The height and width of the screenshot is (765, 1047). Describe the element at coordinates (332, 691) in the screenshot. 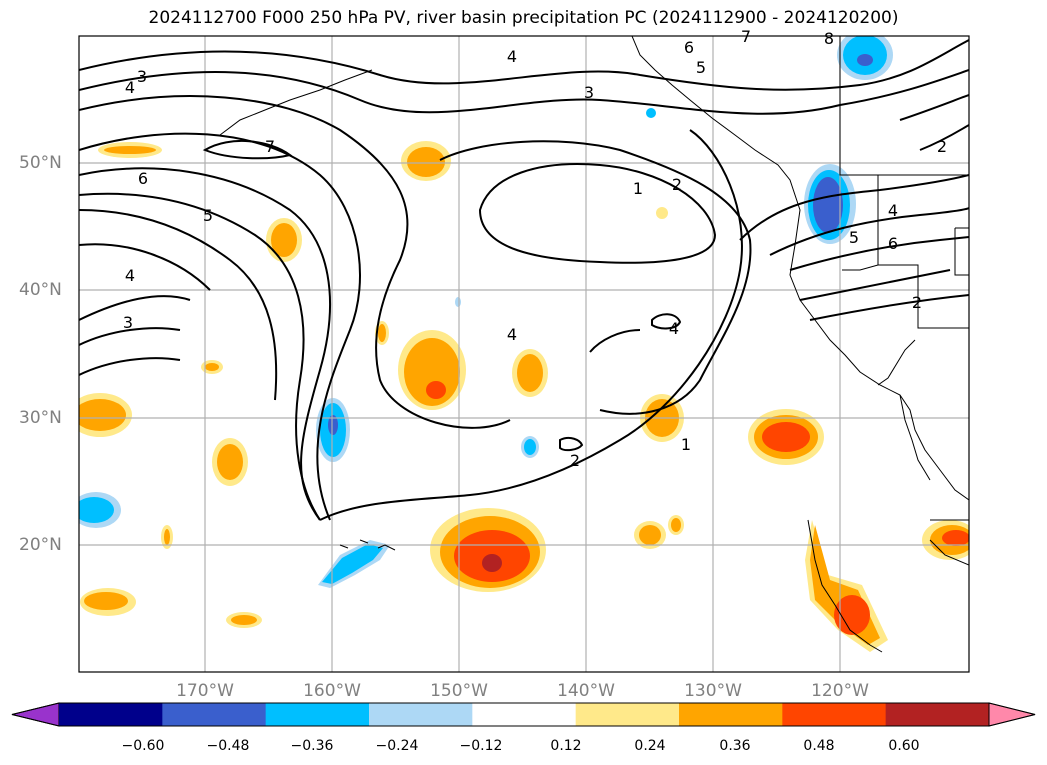

I see `lon-label-160w: 160°W` at that location.